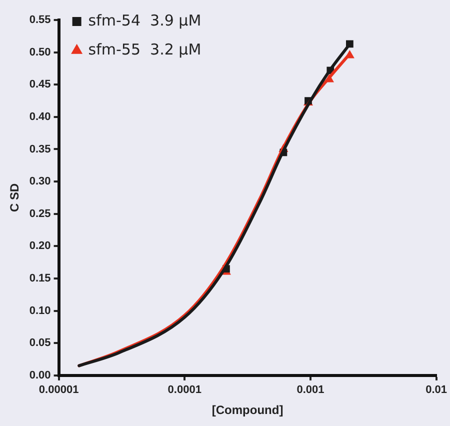 This screenshot has height=426, width=450. I want to click on y-tick-label: 0.30, so click(40, 182).